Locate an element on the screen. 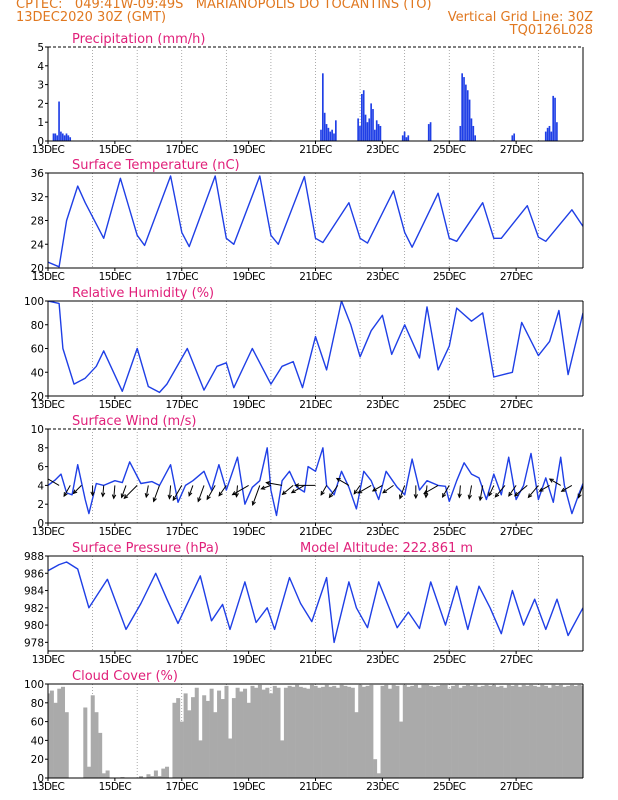  rh-panel is located at coordinates (314, 349).